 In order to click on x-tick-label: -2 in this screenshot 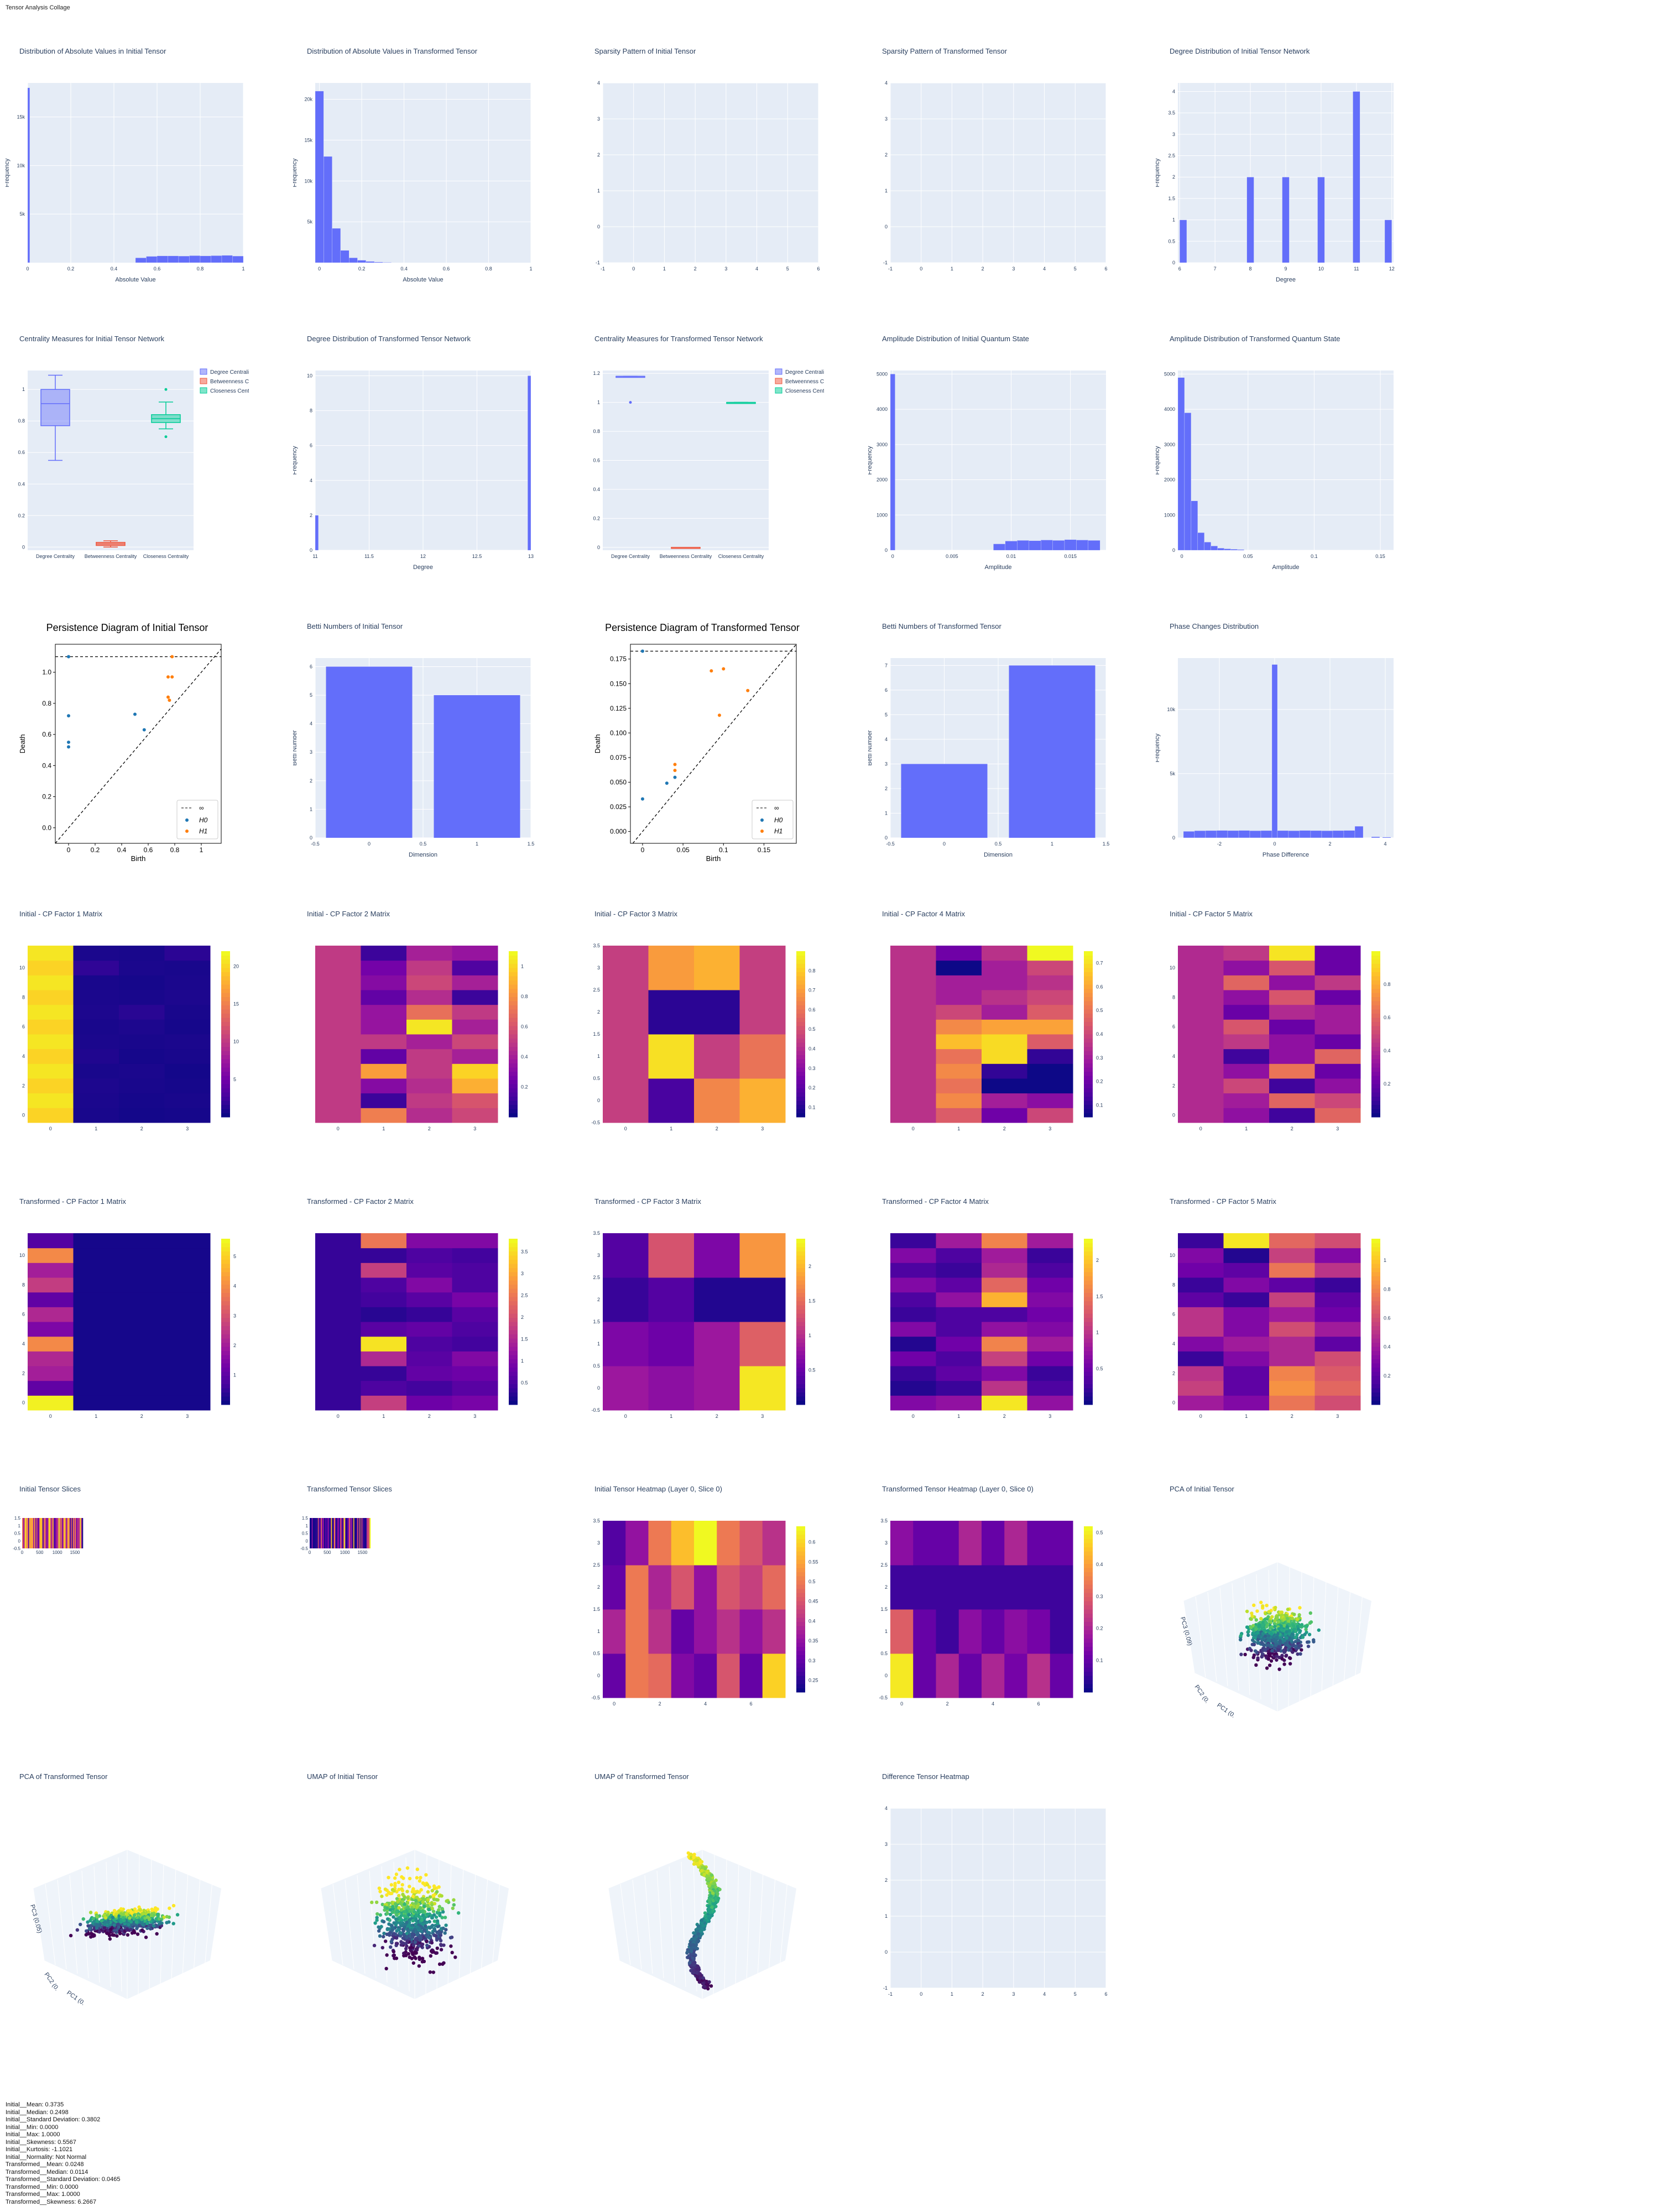, I will do `click(1219, 844)`.